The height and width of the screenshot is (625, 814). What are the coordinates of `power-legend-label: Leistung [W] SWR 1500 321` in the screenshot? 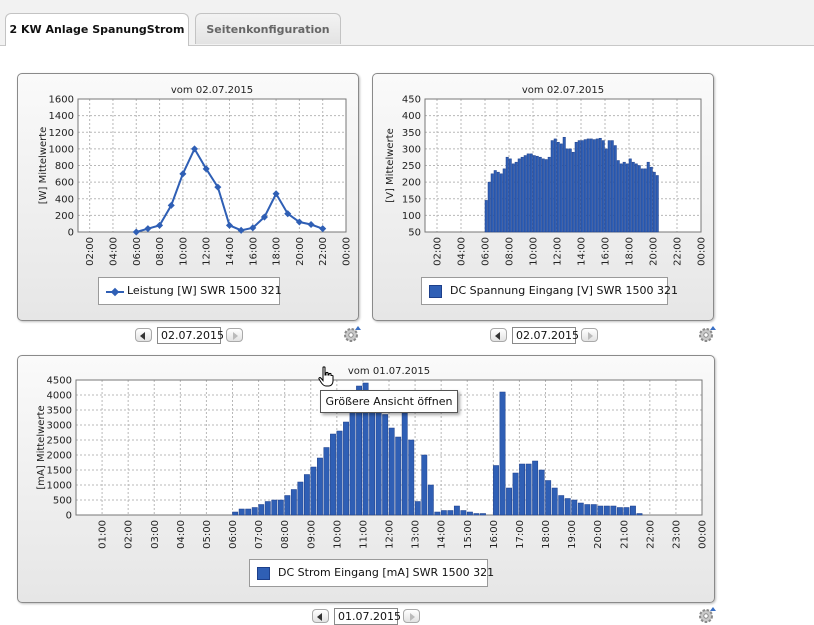 It's located at (204, 290).